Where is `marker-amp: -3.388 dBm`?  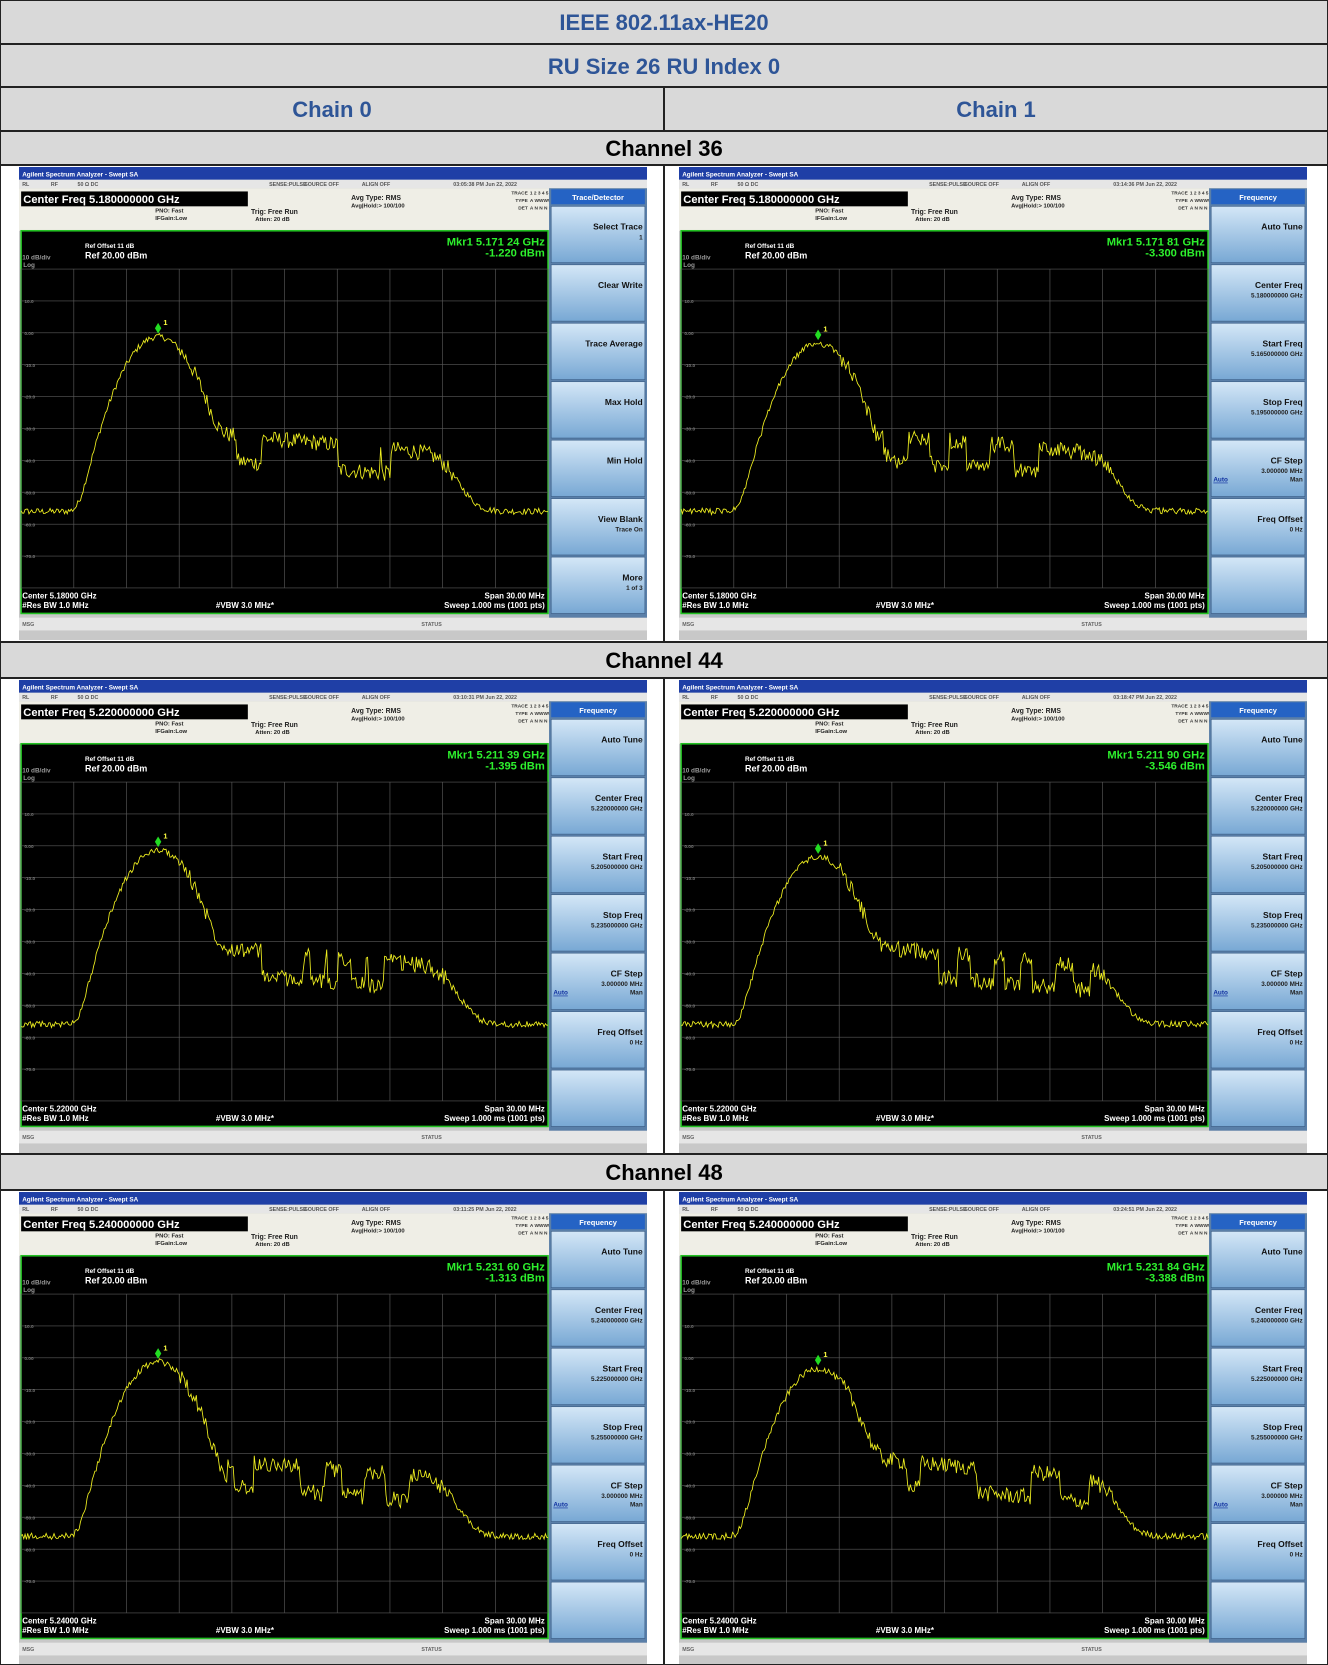 marker-amp: -3.388 dBm is located at coordinates (1175, 1278).